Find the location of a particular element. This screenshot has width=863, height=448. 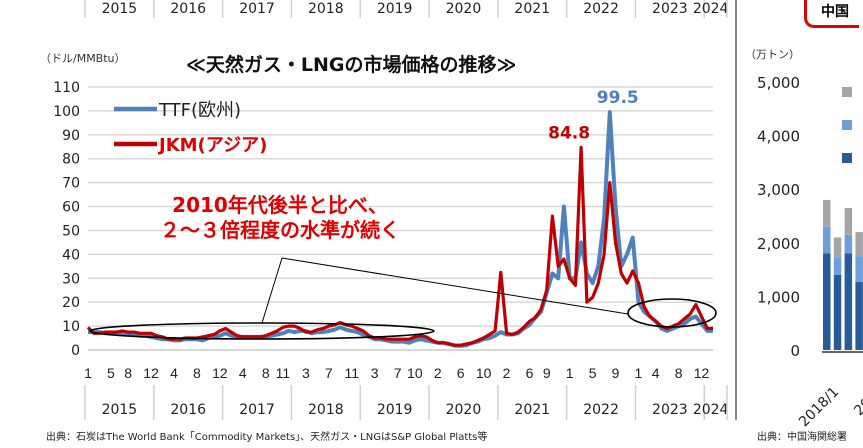

legend-label: TTF(欧州) is located at coordinates (199, 110).